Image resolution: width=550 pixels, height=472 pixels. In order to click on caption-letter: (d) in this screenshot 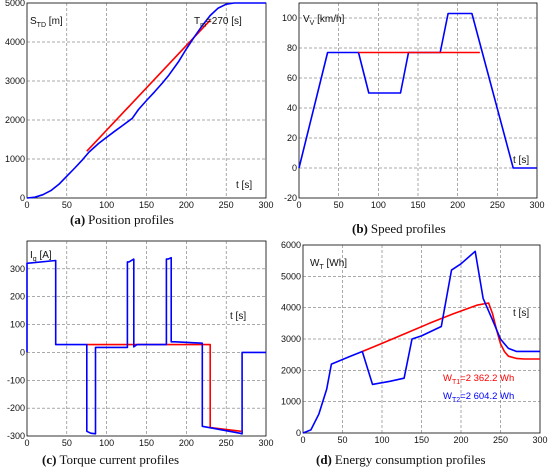, I will do `click(324, 459)`.